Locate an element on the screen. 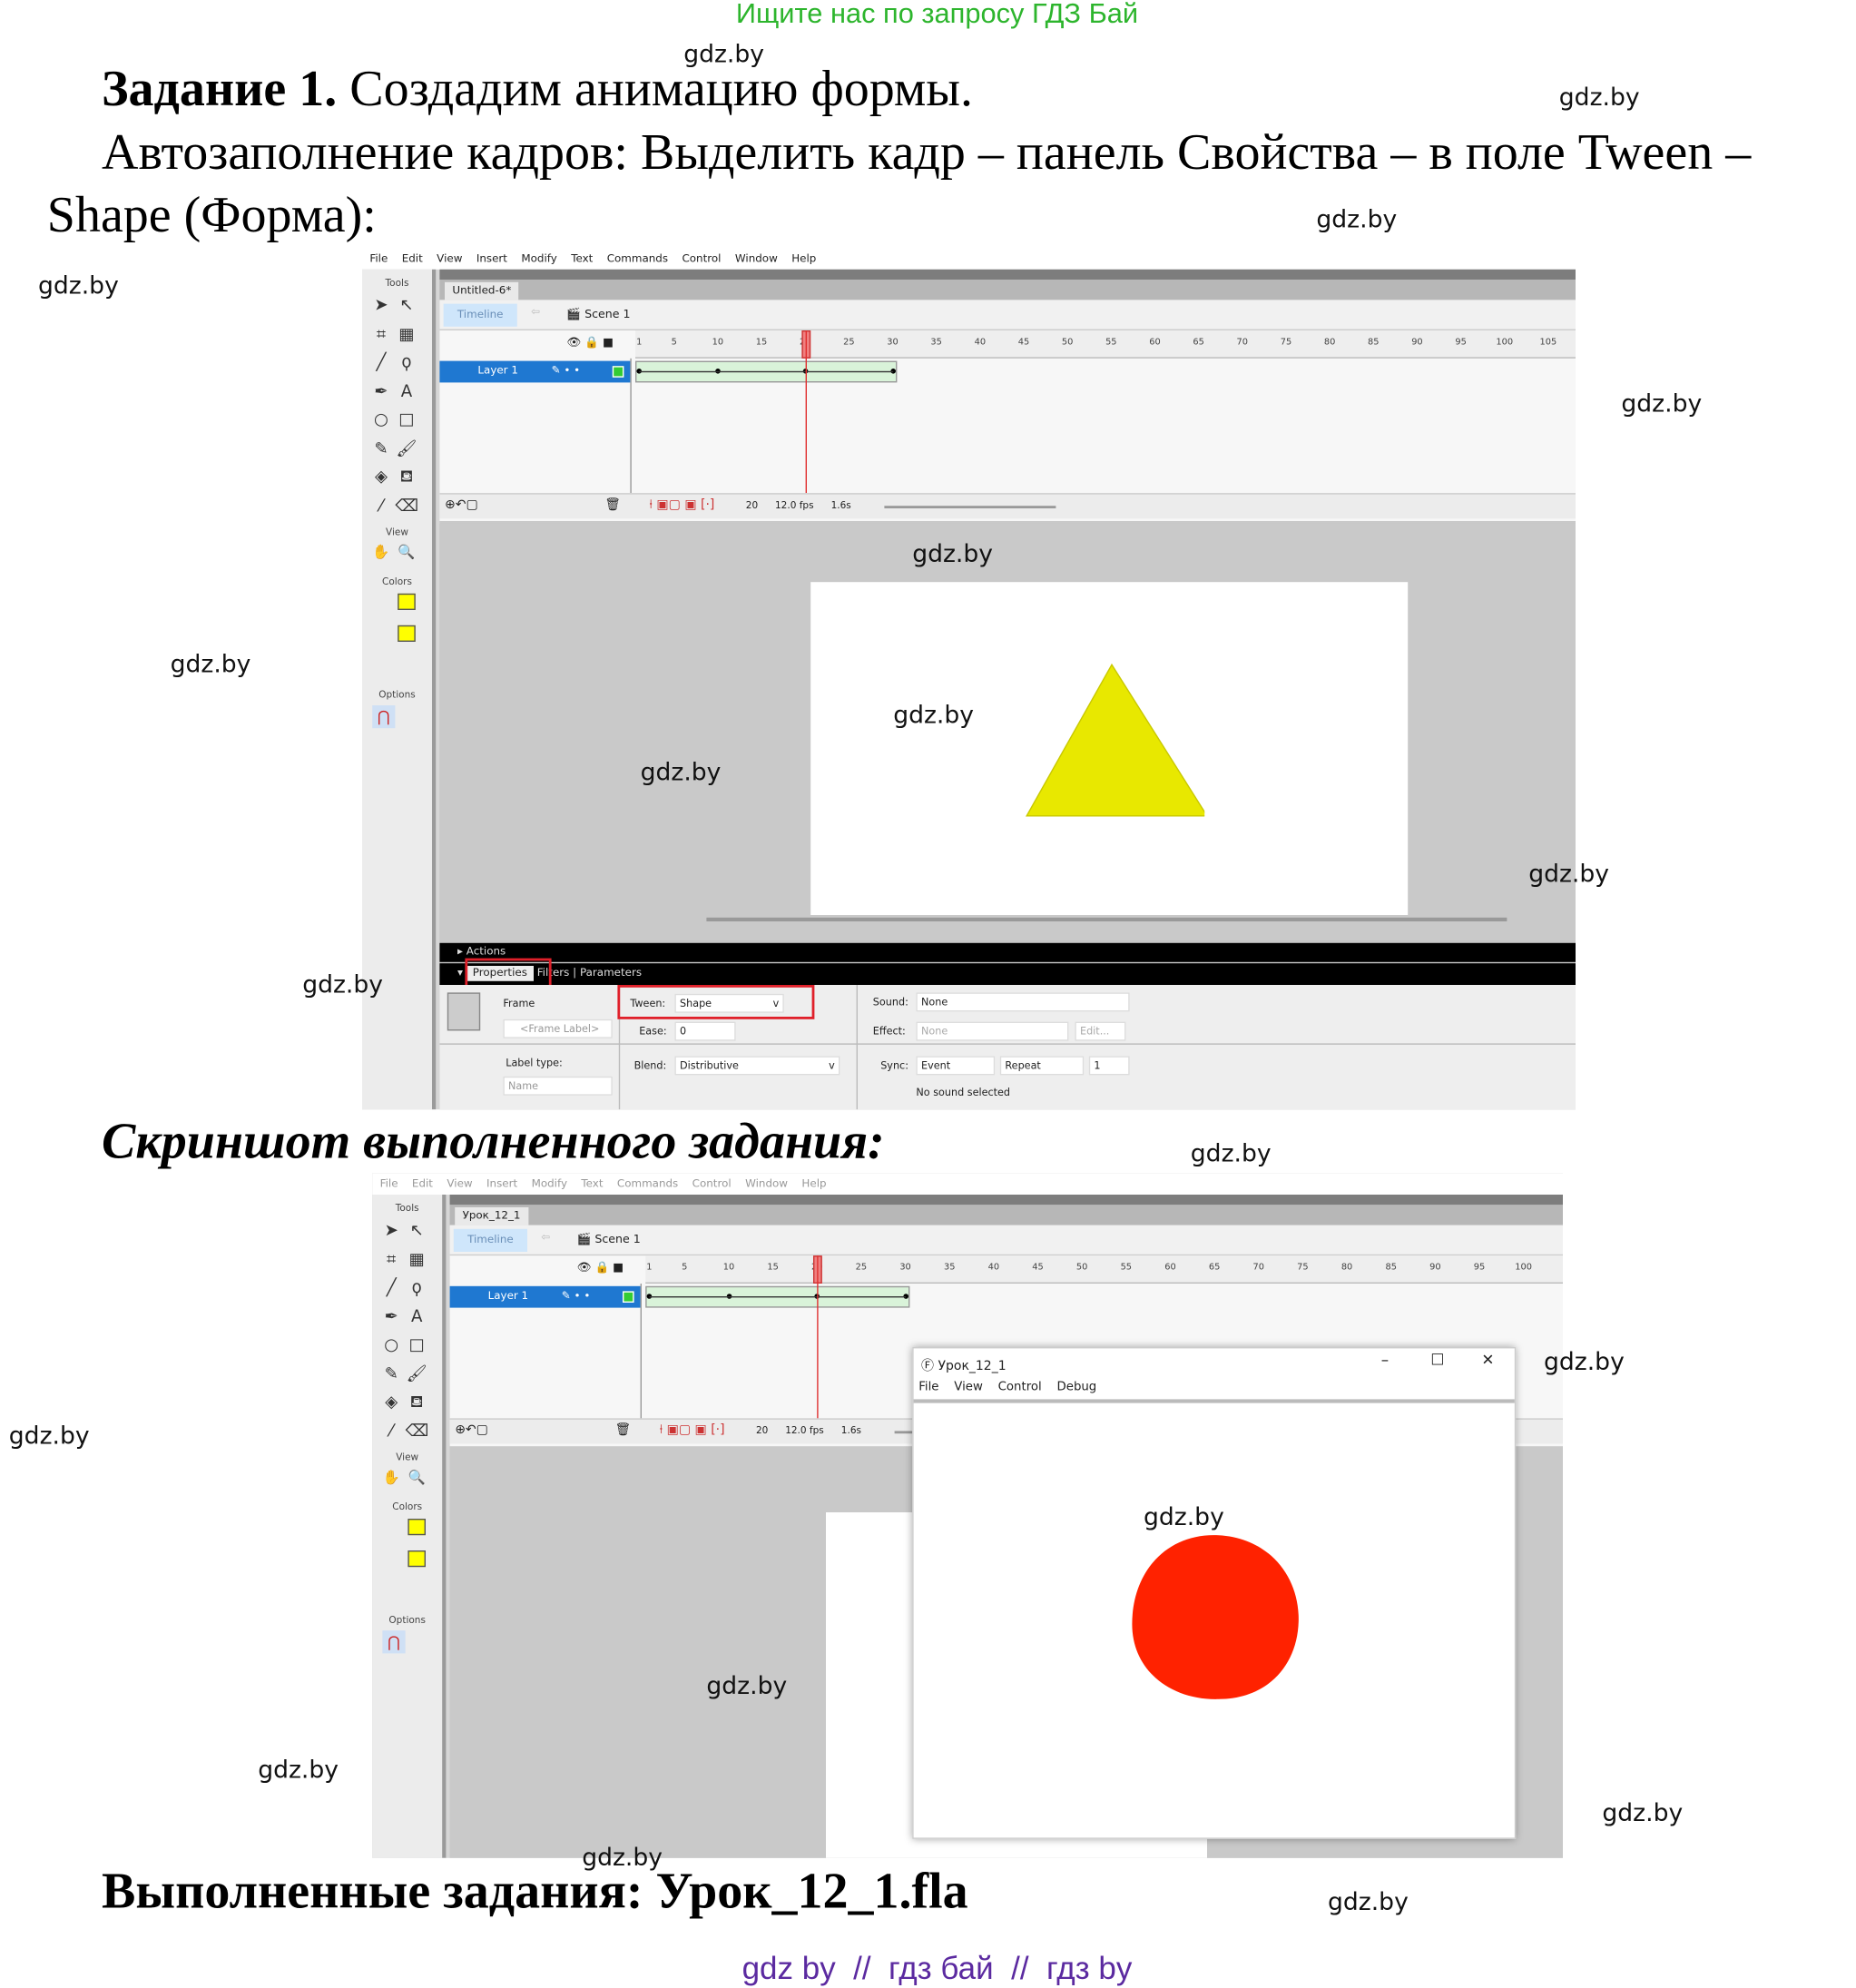 This screenshot has width=1856, height=1988. eraser-icon: ⌫ is located at coordinates (417, 1431).